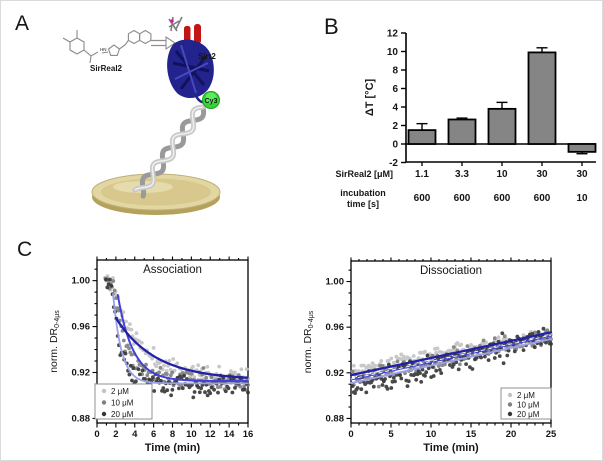 The height and width of the screenshot is (461, 603). What do you see at coordinates (122, 414) in the screenshot?
I see `legend-label: 20 μM` at bounding box center [122, 414].